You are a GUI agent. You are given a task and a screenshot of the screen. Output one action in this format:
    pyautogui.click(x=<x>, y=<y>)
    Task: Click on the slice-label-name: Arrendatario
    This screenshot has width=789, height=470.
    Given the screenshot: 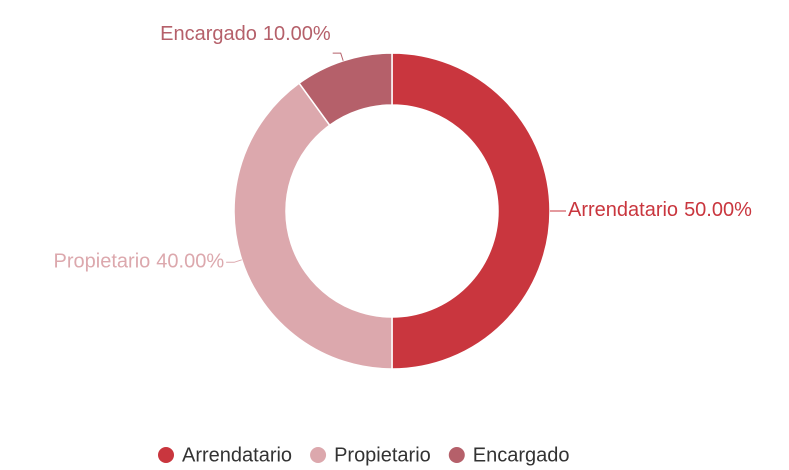 What is the action you would take?
    pyautogui.click(x=623, y=210)
    